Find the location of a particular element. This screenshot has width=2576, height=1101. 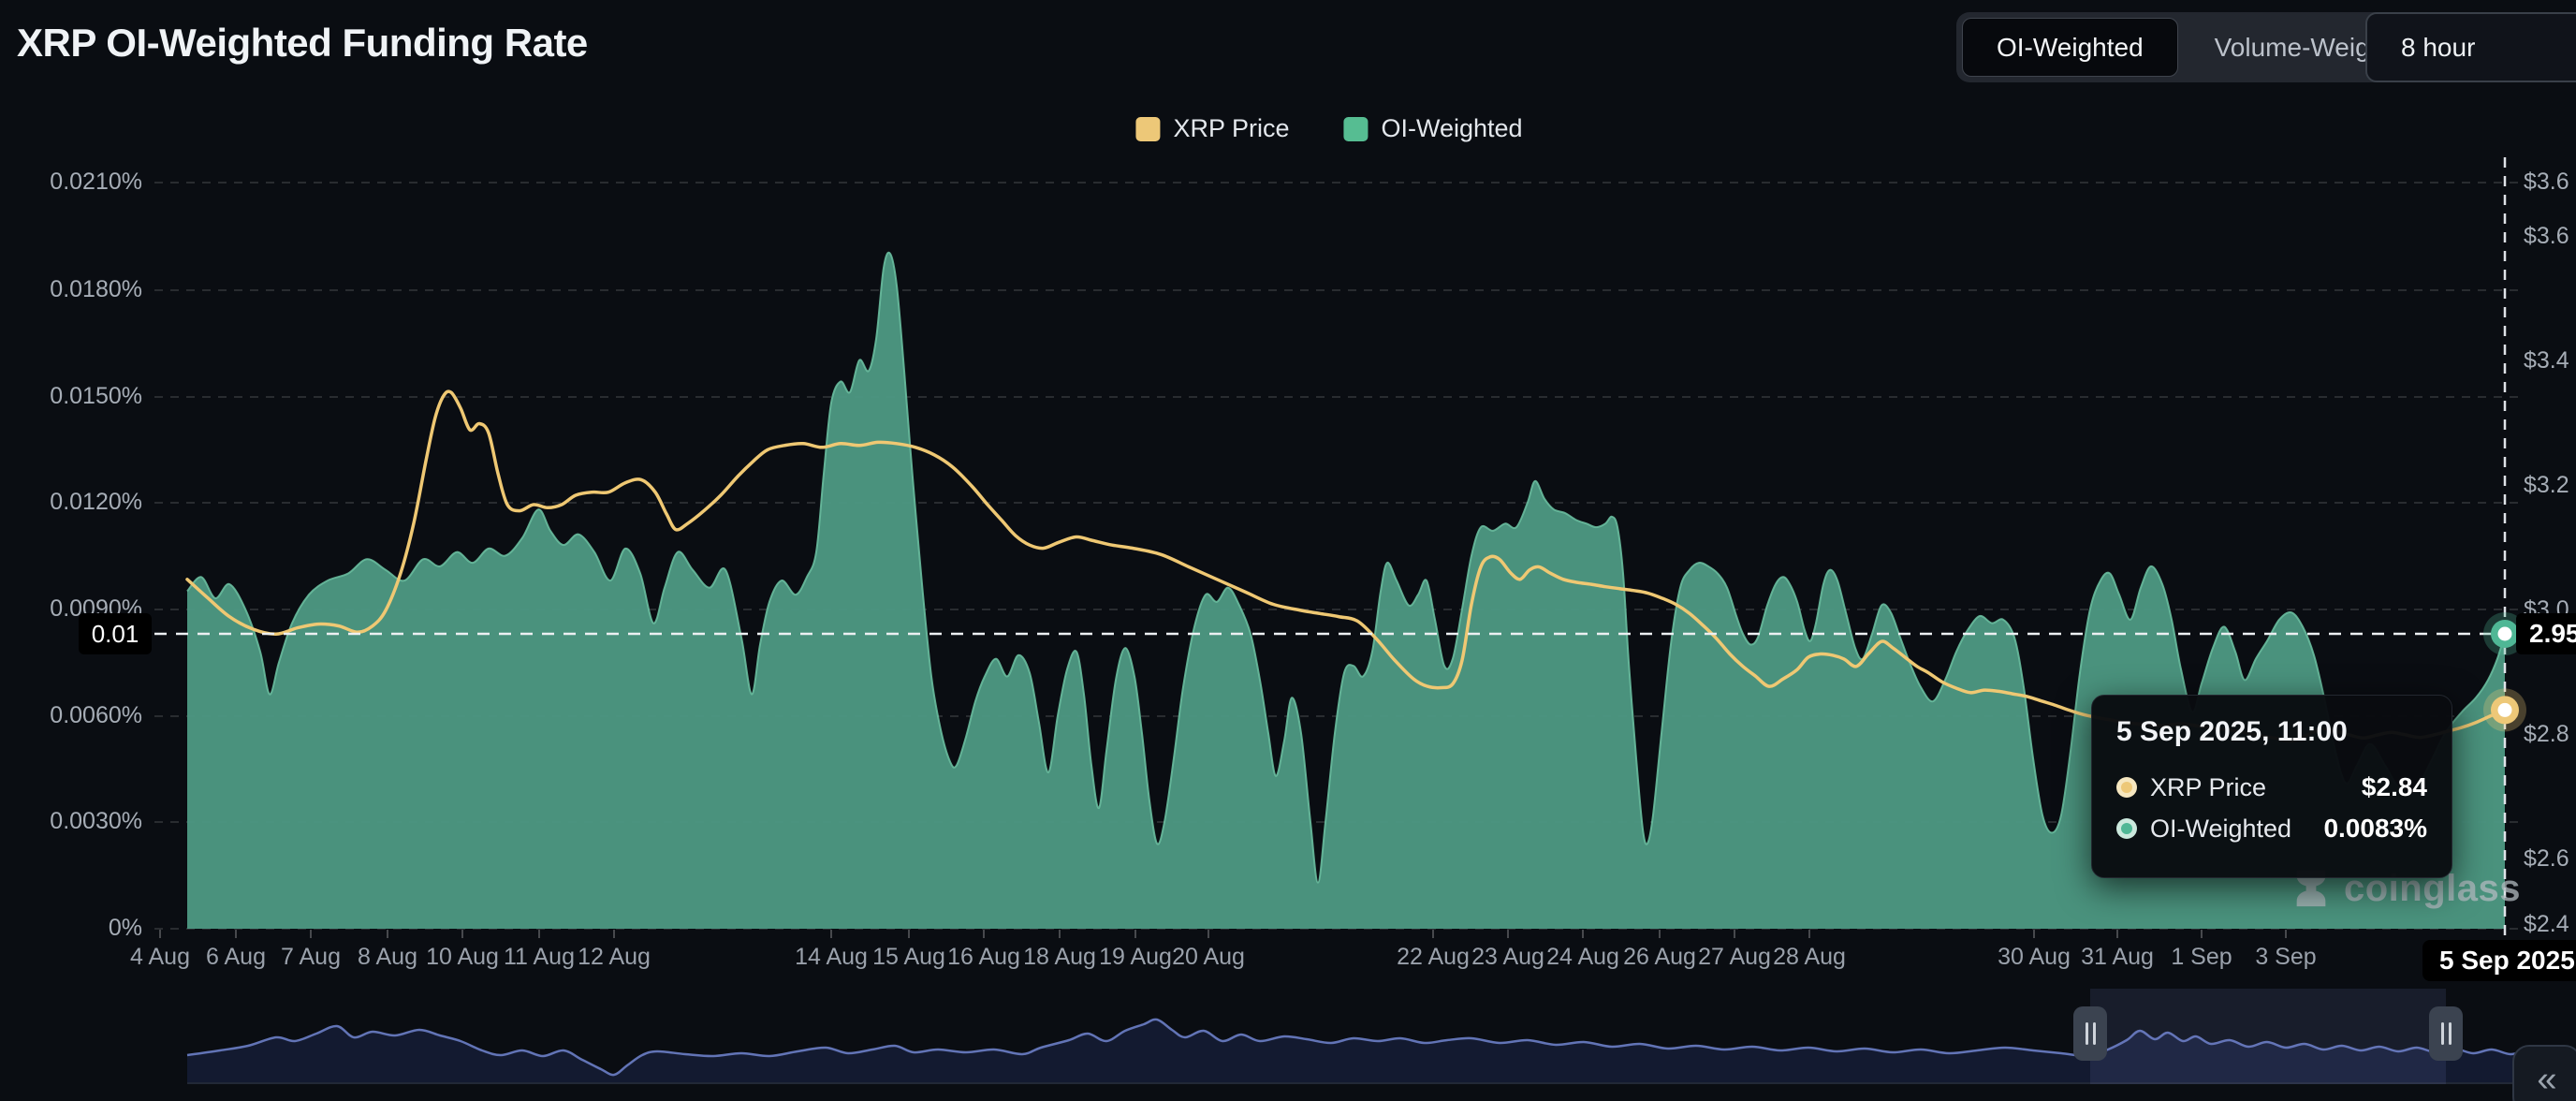

x-axis-label: 30 Aug is located at coordinates (2034, 957).